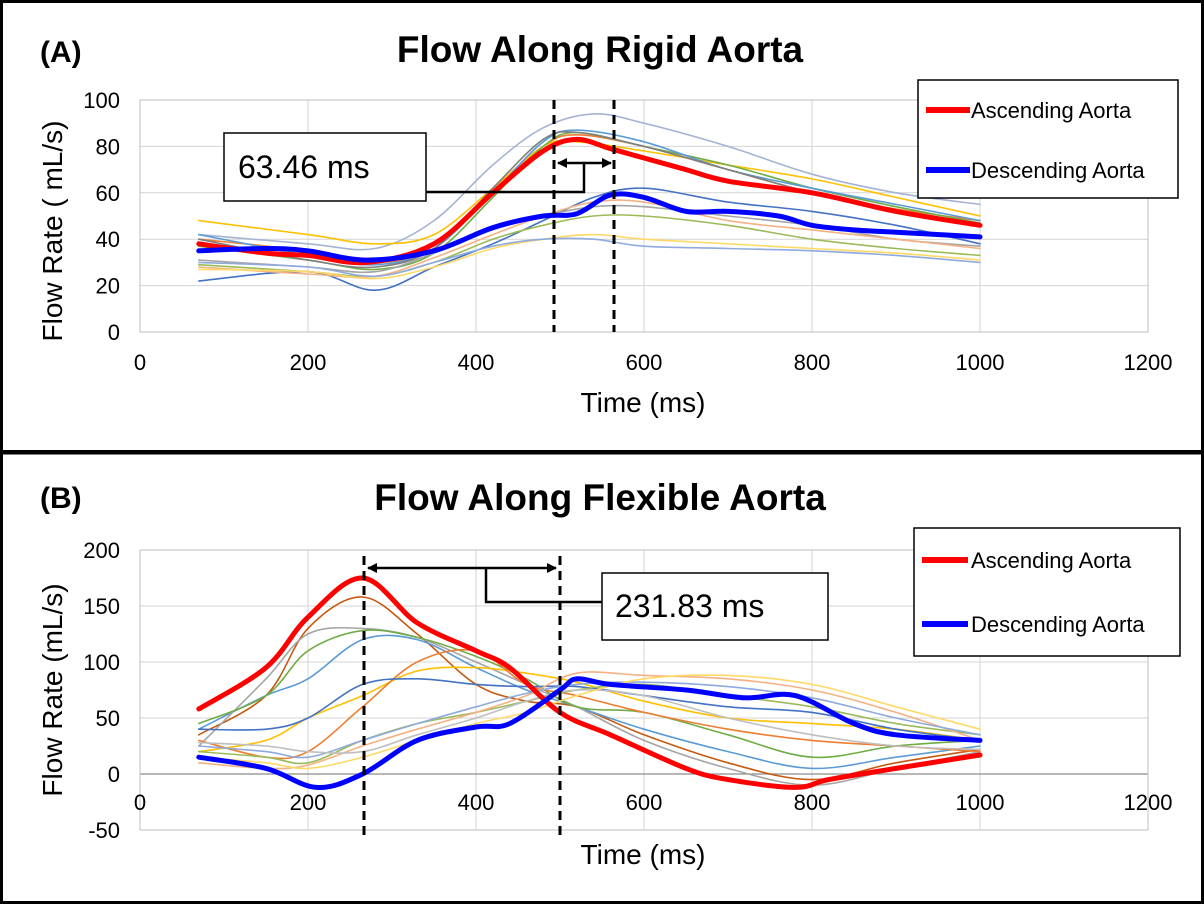 The image size is (1204, 904). I want to click on panel-a-annotation: 63.46 ms, so click(419, 216).